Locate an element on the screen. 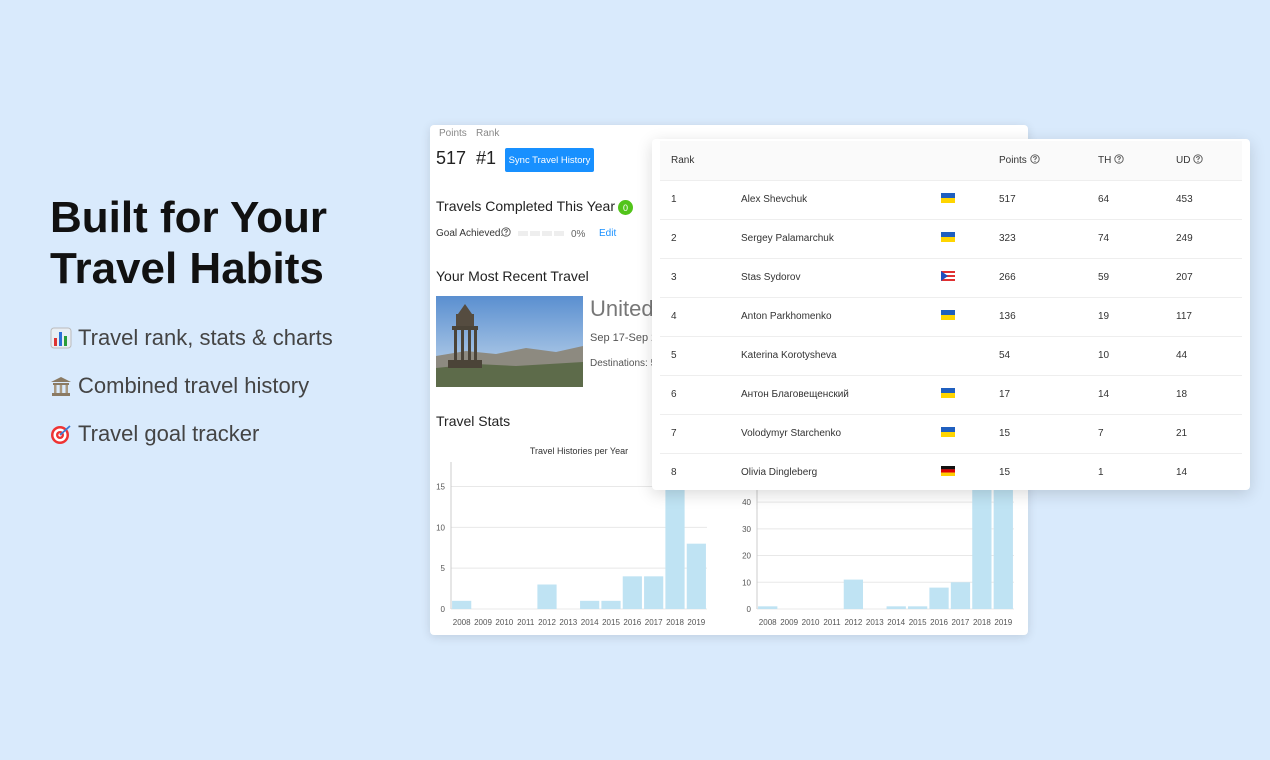 This screenshot has width=1270, height=760. th: 14 is located at coordinates (1136, 395).